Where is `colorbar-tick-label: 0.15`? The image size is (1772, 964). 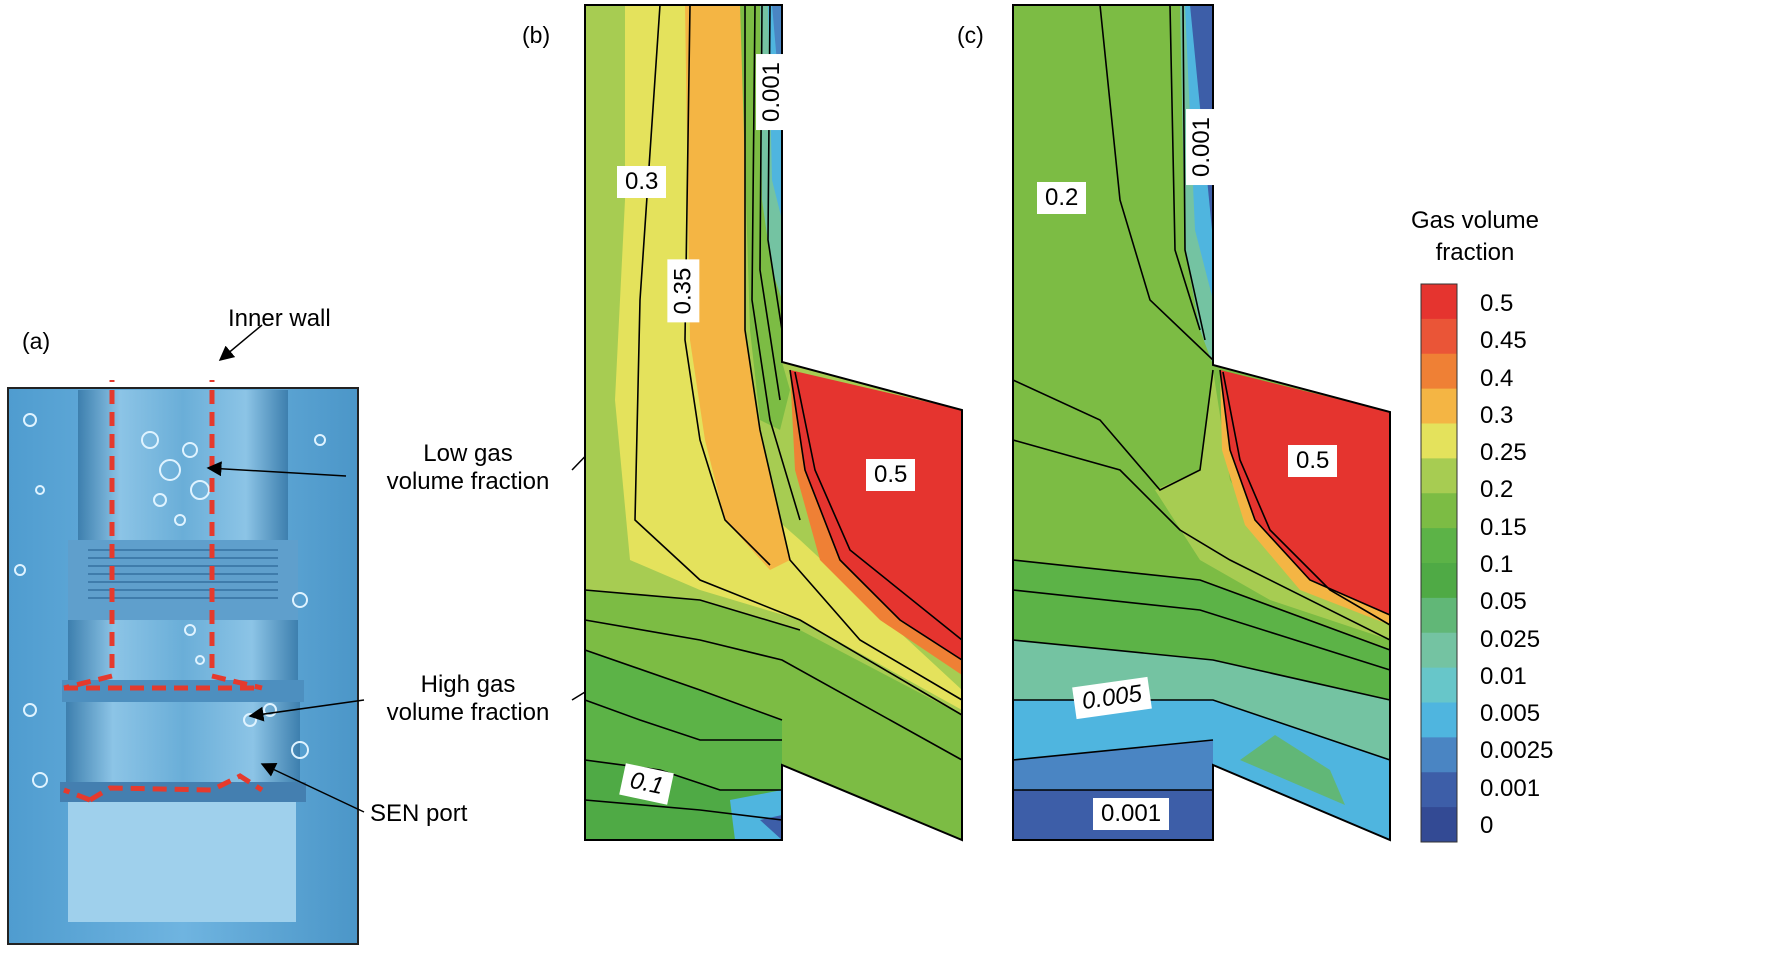
colorbar-tick-label: 0.15 is located at coordinates (1503, 527).